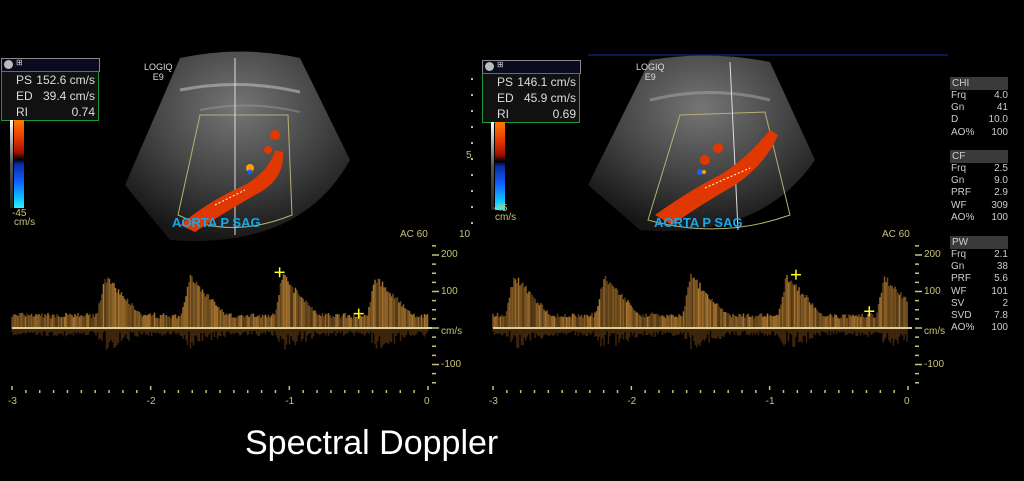 The width and height of the screenshot is (1024, 481). What do you see at coordinates (979, 133) in the screenshot?
I see `chi-param-row: AO% 100` at bounding box center [979, 133].